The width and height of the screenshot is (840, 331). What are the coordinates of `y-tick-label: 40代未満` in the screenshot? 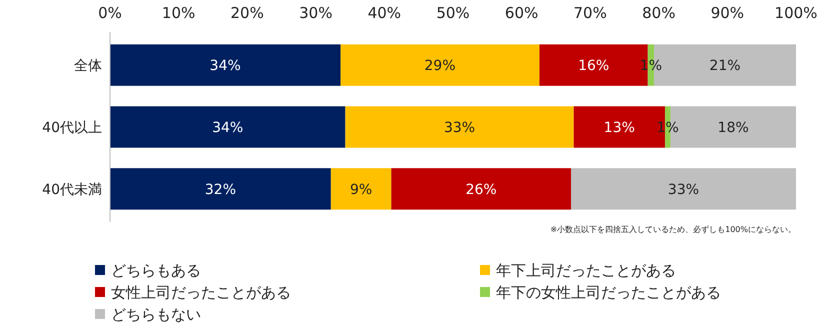 It's located at (72, 190).